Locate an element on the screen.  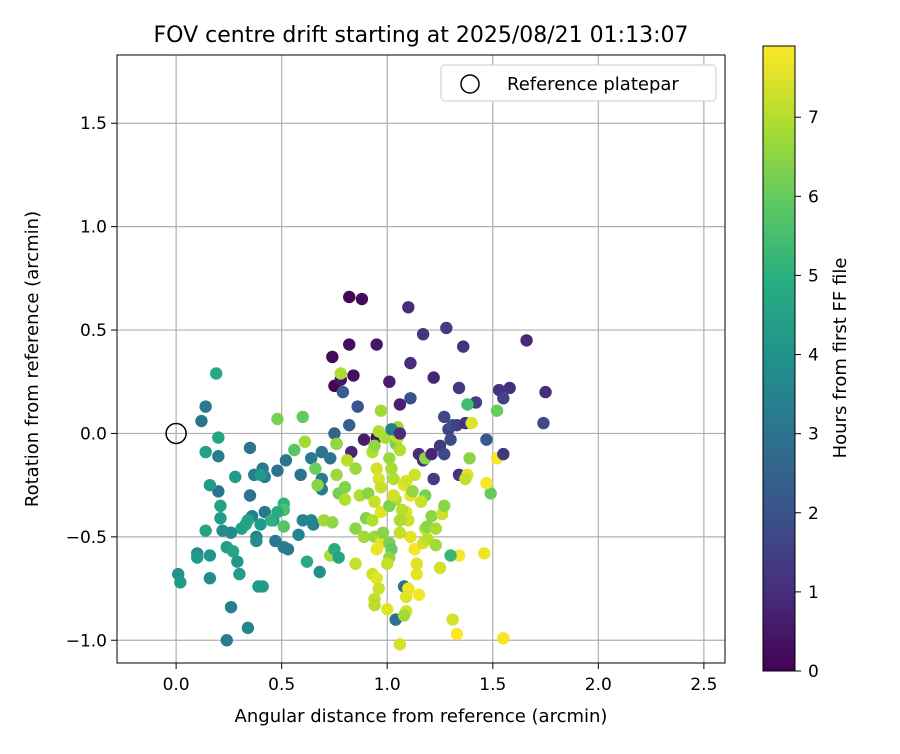
y-tick-label: −0.5 is located at coordinates (86, 538).